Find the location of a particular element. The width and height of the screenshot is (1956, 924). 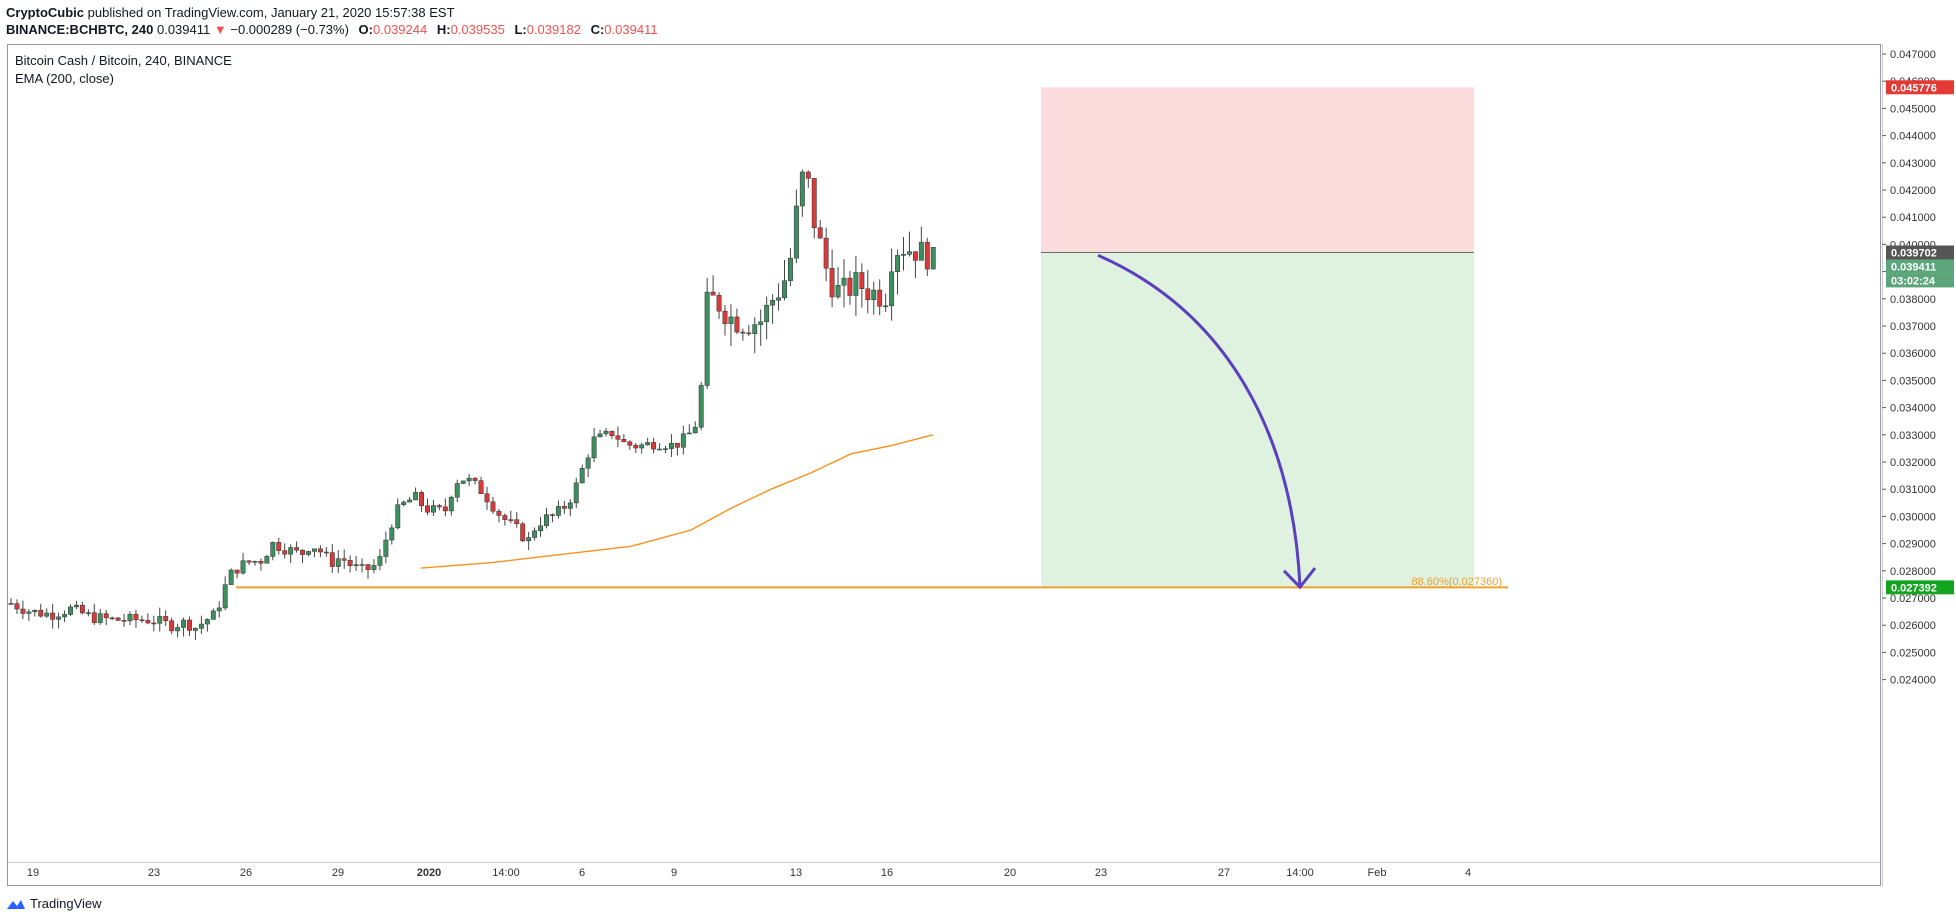

stop-price-badge-label: 0.045776 is located at coordinates (1914, 88).